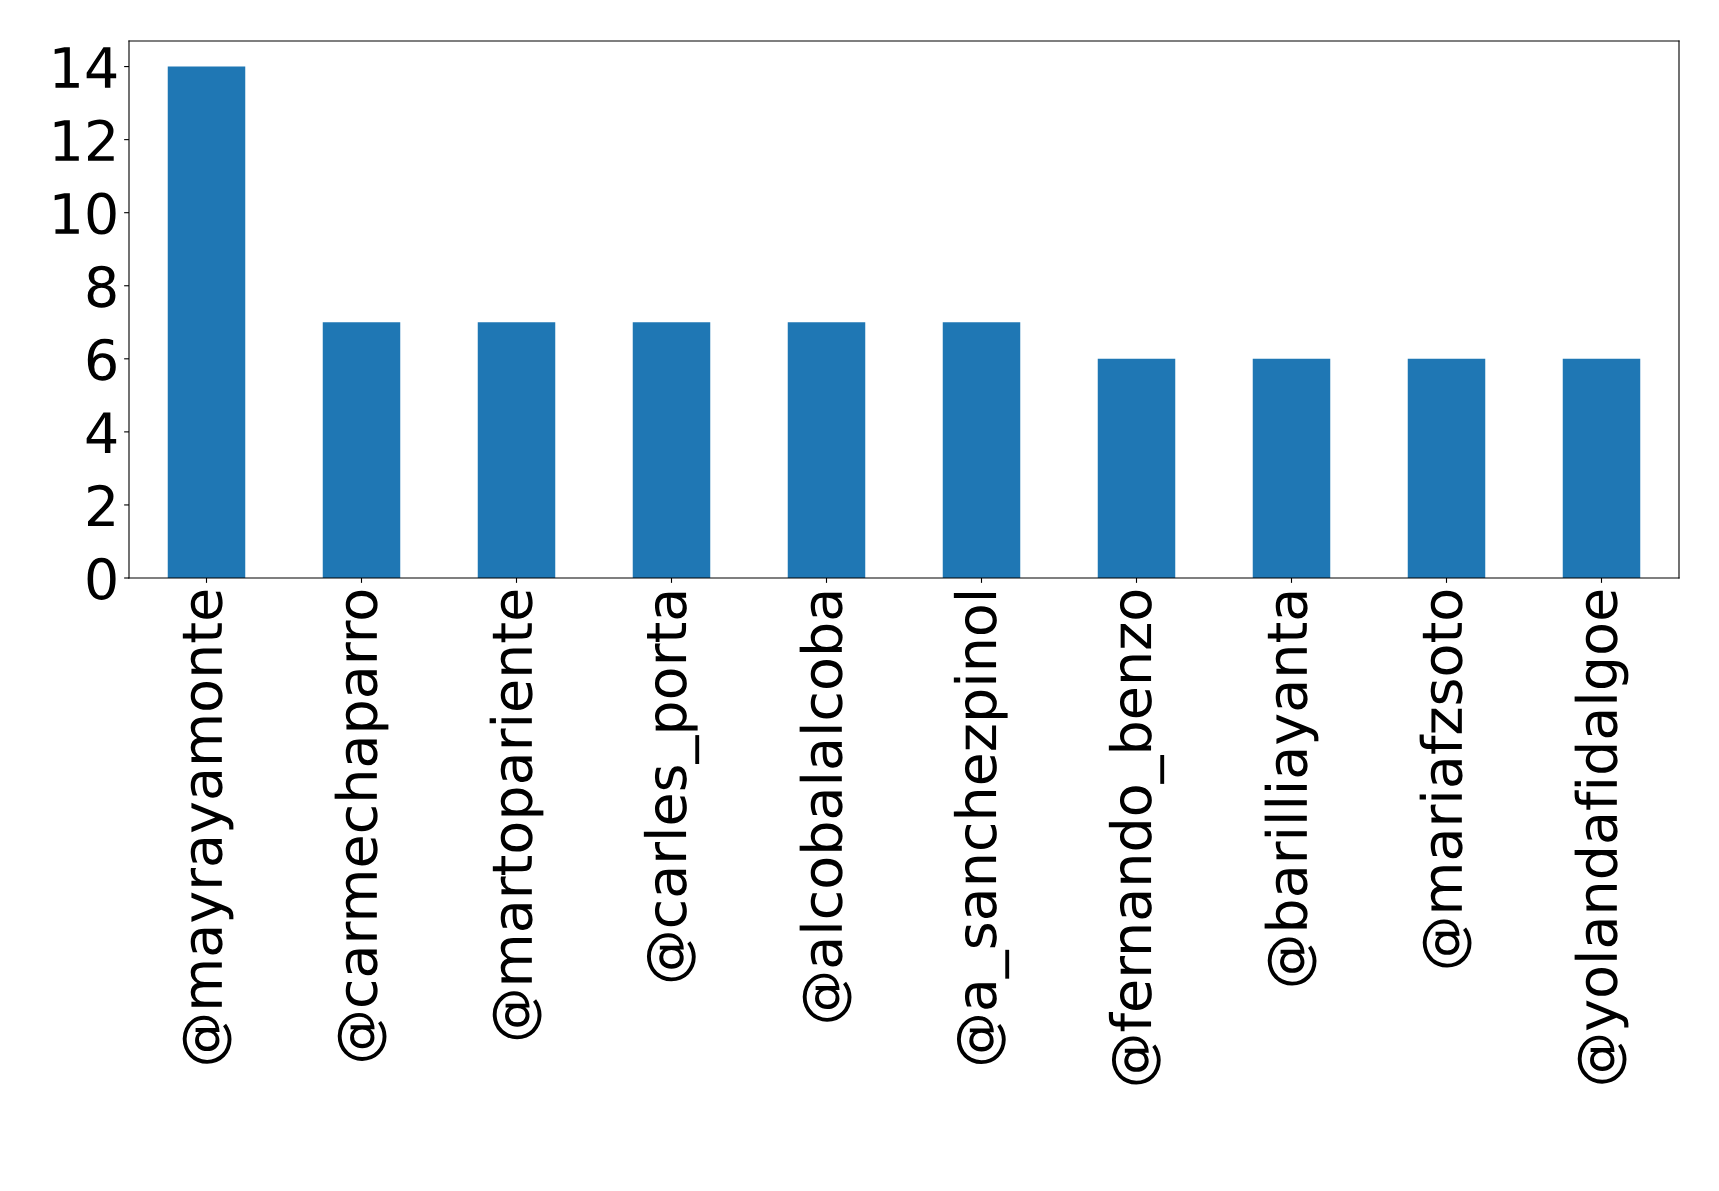  Describe the element at coordinates (981, 828) in the screenshot. I see `x-tick-label: @a_sanchezpinol` at that location.